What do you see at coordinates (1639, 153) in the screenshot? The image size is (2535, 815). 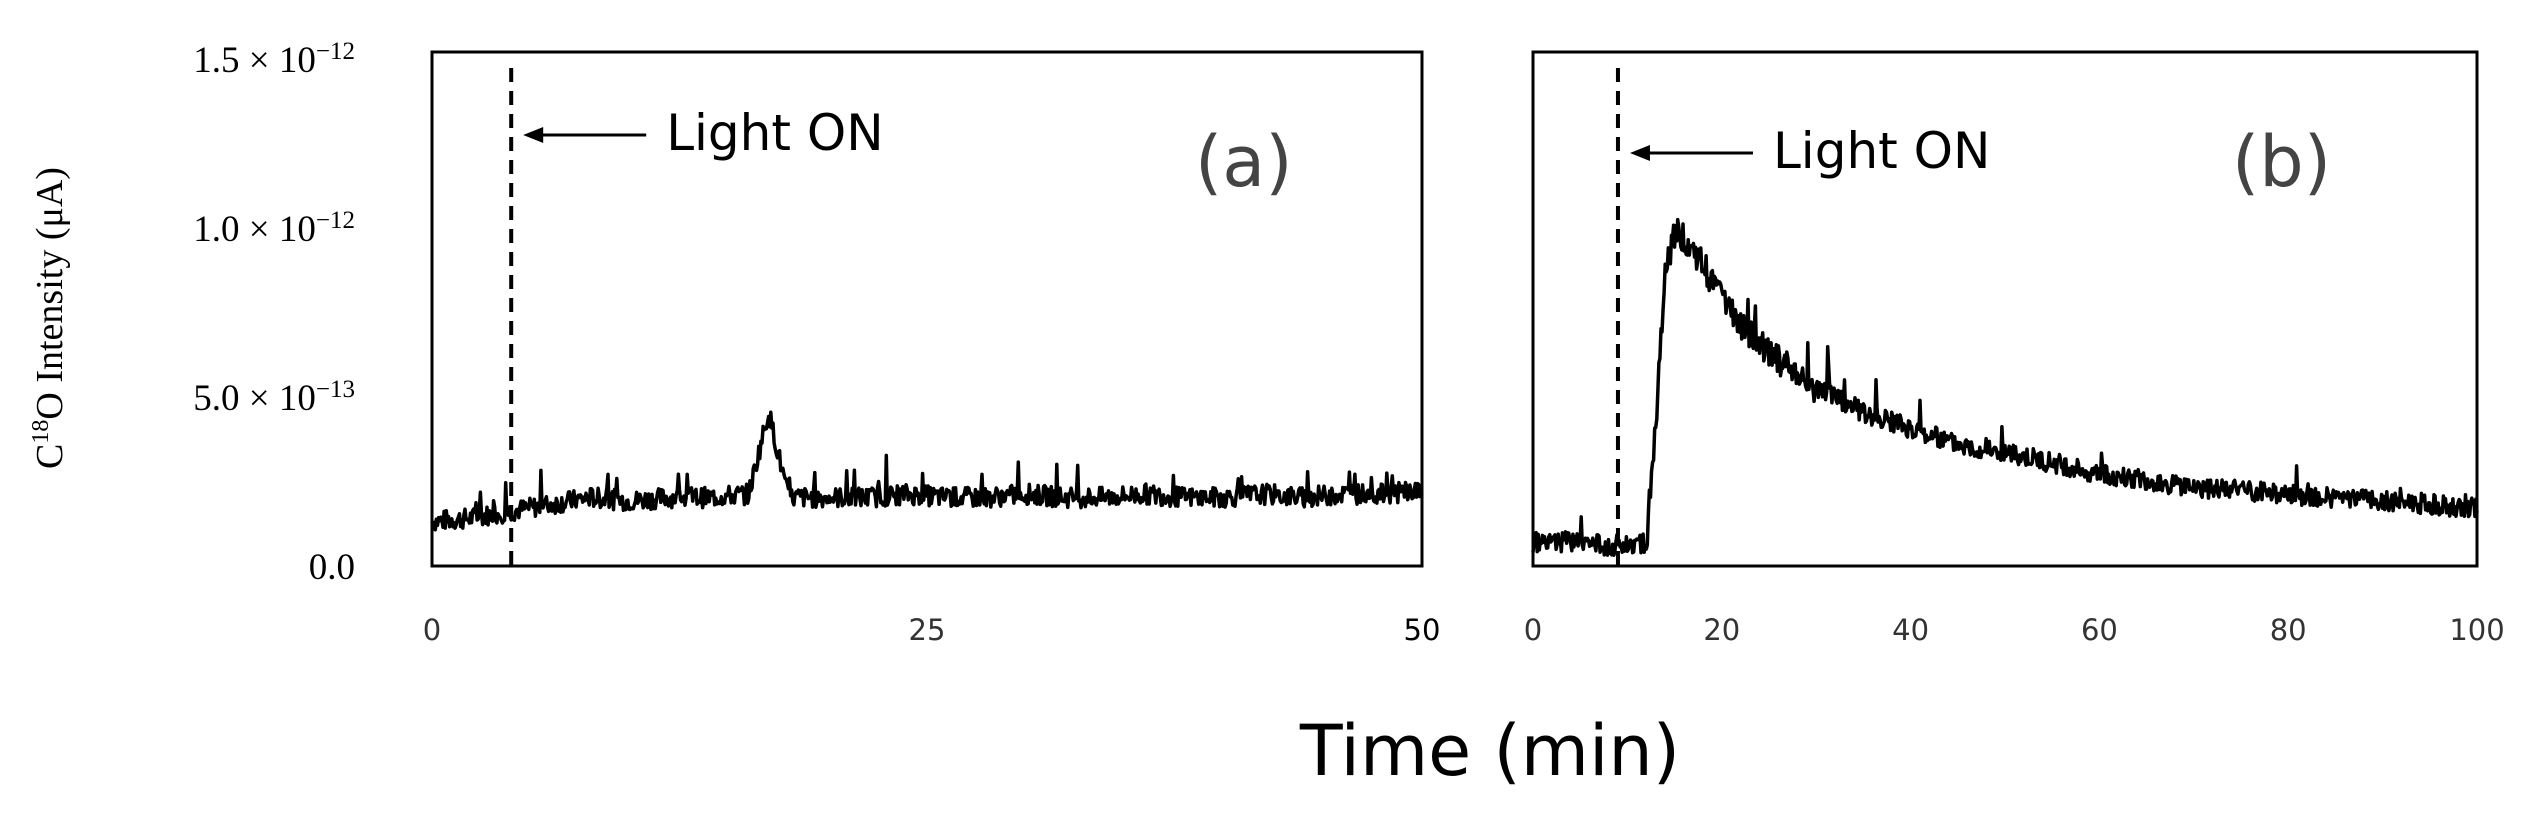 I see `panel-b-light-on-arrowhead` at bounding box center [1639, 153].